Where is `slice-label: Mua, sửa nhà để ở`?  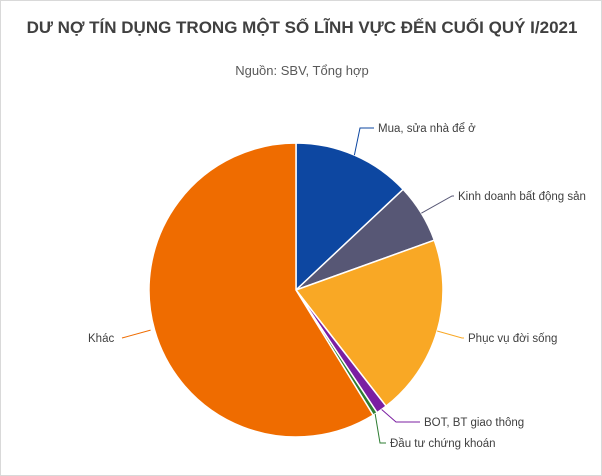 slice-label: Mua, sửa nhà để ở is located at coordinates (427, 129).